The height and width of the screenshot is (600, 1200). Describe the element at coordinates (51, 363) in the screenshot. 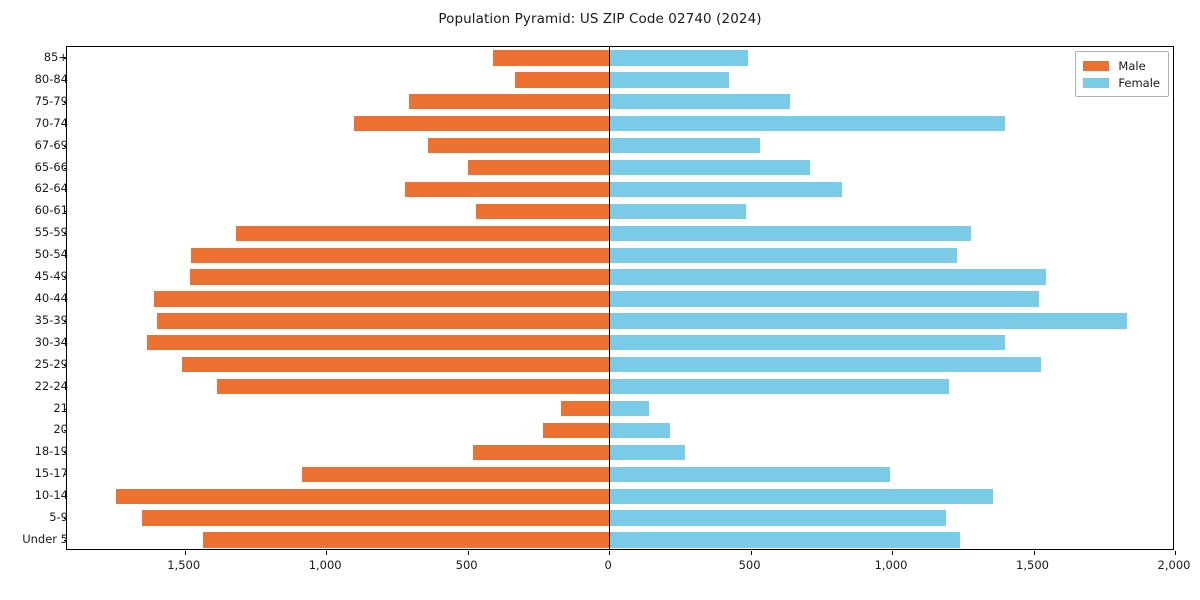

I see `y-axis-tick-label: 25-29` at that location.